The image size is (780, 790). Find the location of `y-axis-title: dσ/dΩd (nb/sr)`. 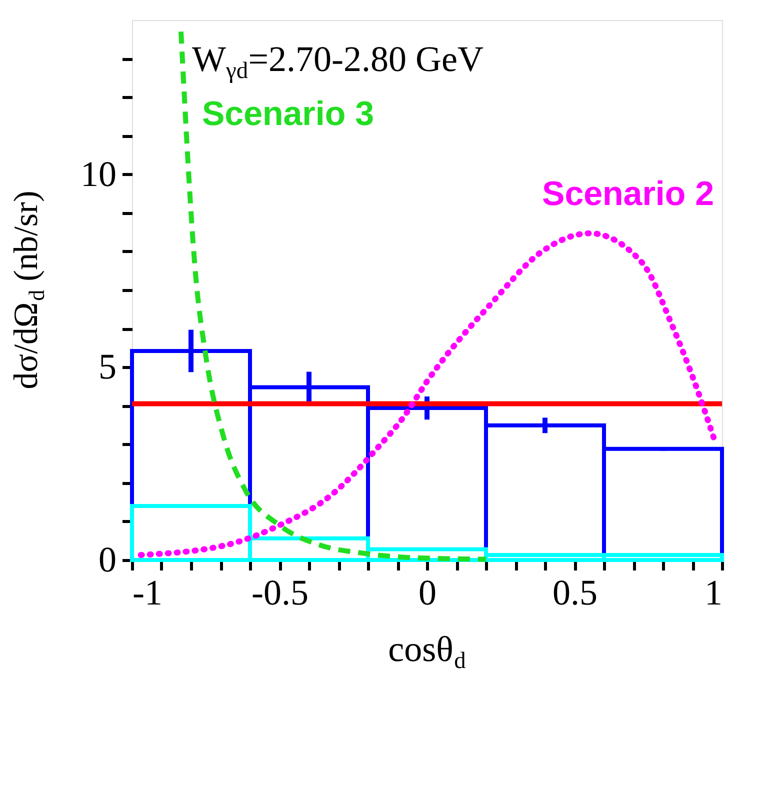

y-axis-title: dσ/dΩd (nb/sr) is located at coordinates (29, 290).